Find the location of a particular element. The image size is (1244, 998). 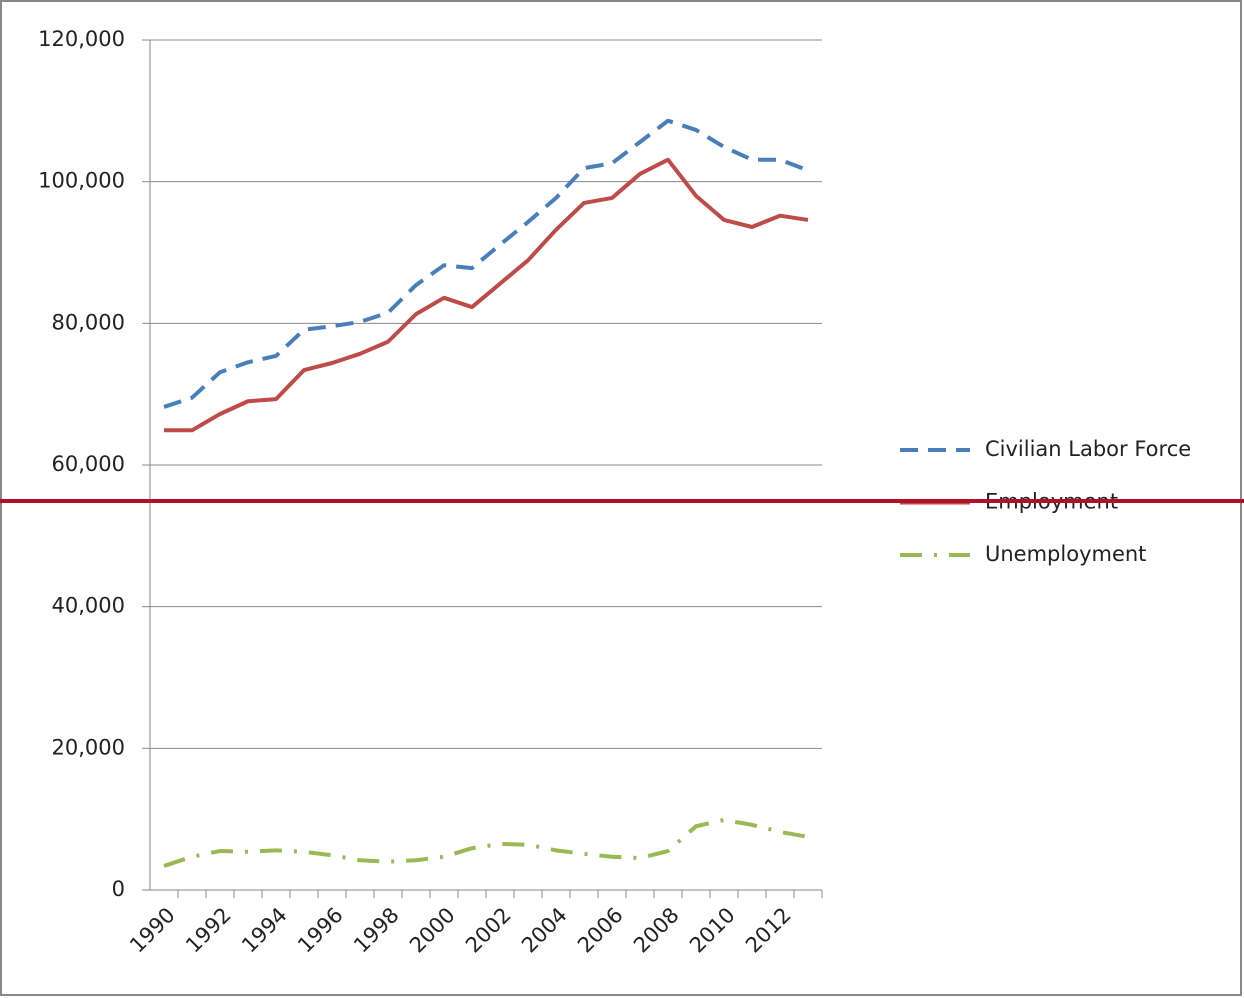

legend-label: Civilian Labor Force is located at coordinates (1088, 449).